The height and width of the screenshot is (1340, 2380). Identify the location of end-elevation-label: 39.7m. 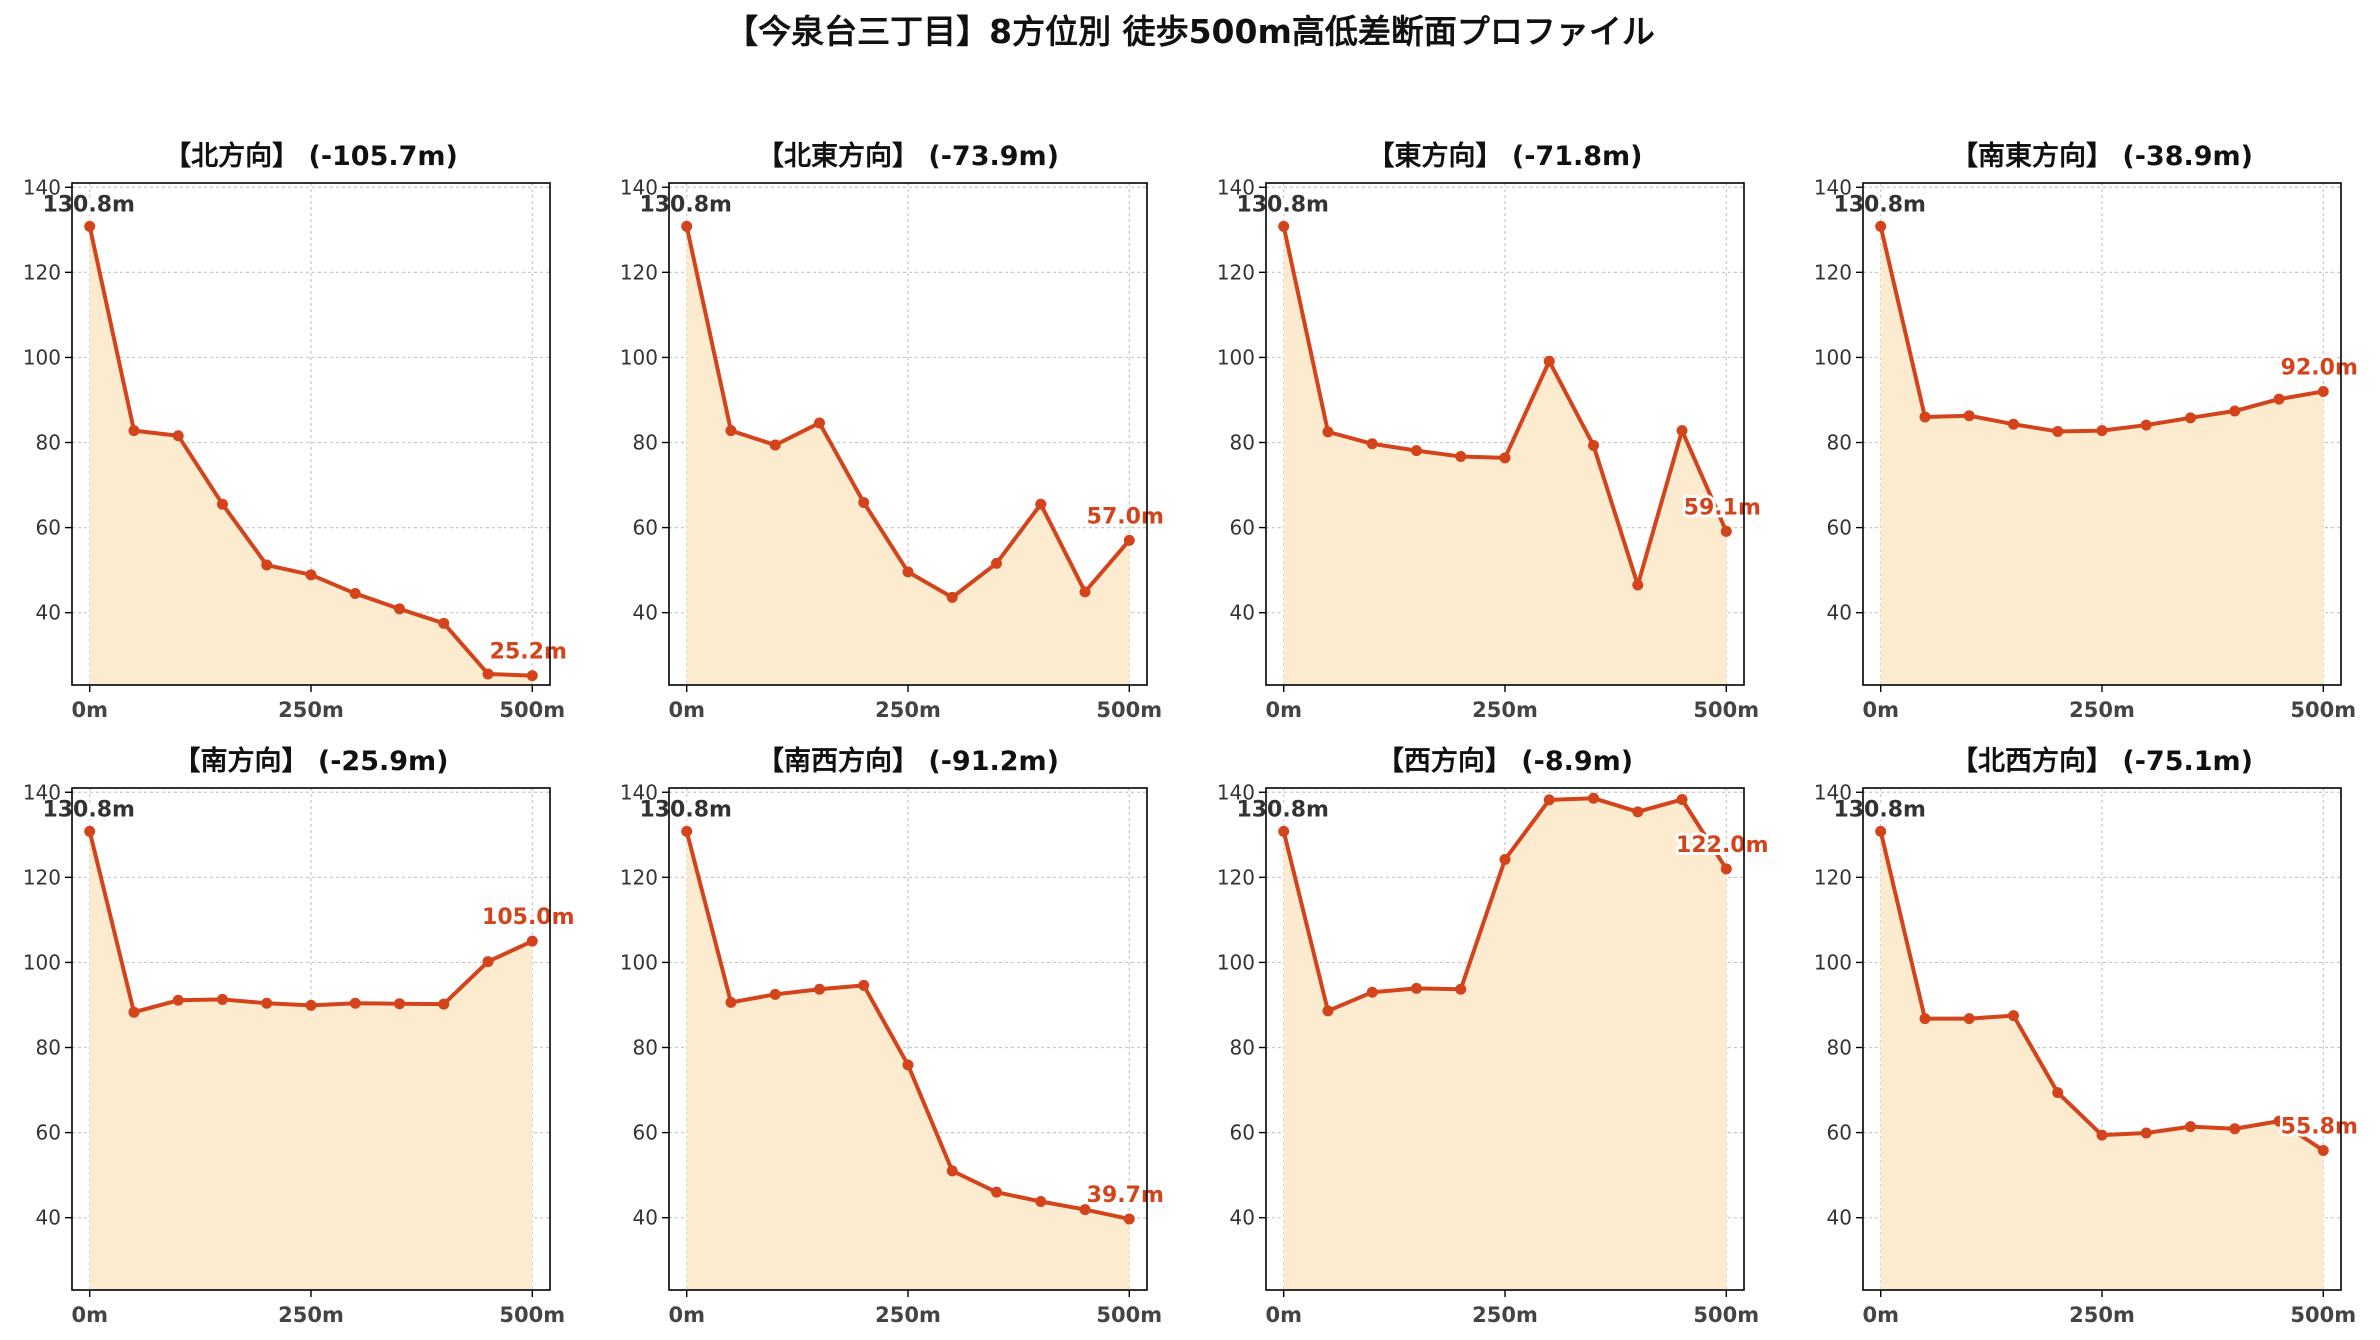
(1125, 1195).